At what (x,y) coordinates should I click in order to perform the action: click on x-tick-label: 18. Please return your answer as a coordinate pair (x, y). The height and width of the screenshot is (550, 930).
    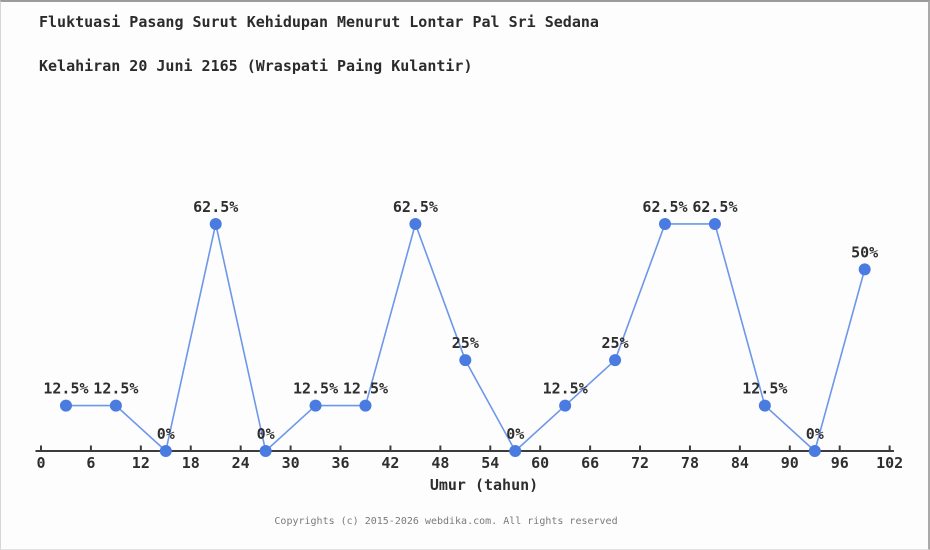
    Looking at the image, I should click on (191, 463).